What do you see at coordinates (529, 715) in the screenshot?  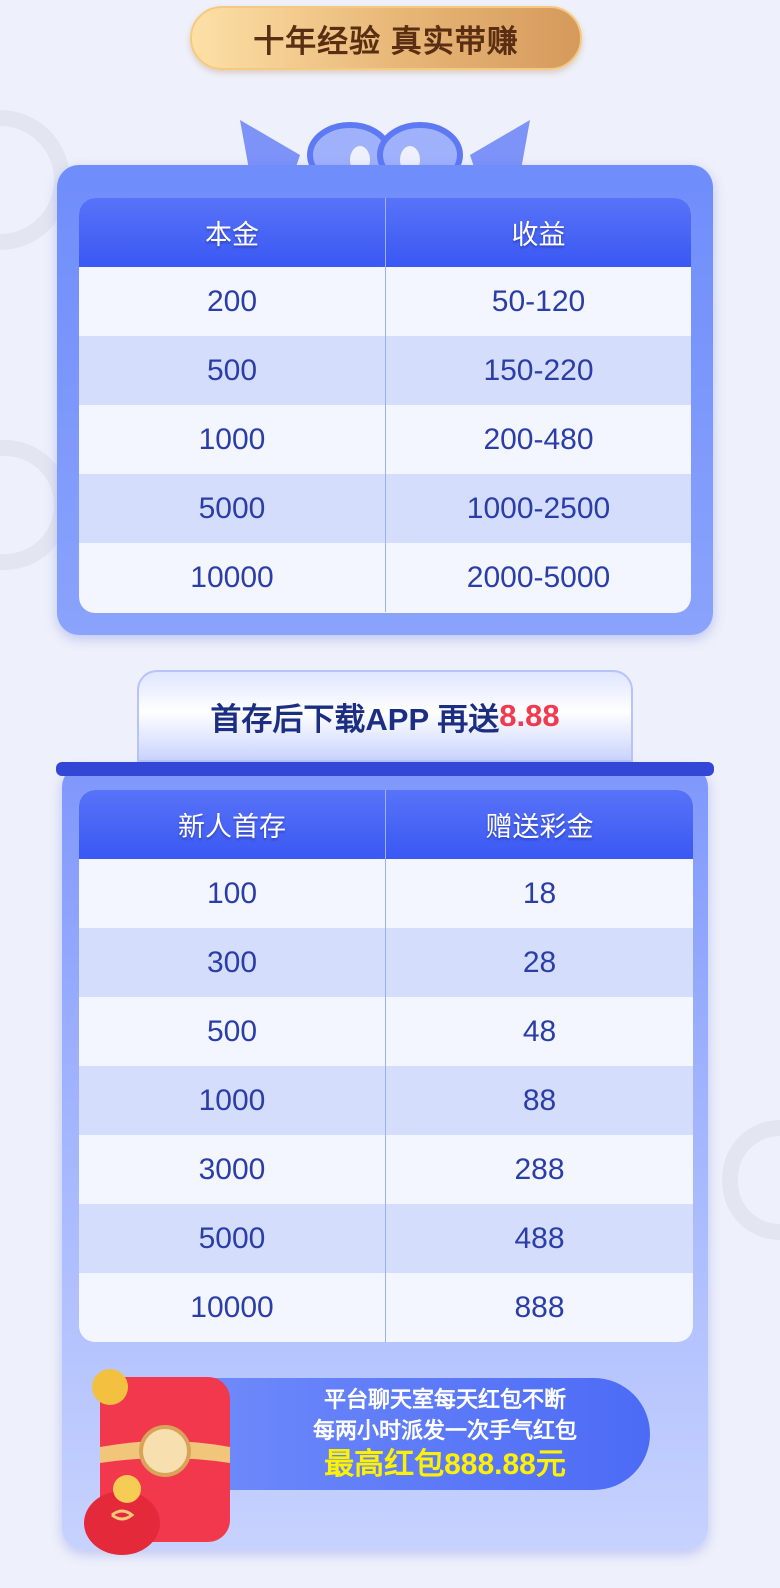 I see `promo-amount: 8.88` at bounding box center [529, 715].